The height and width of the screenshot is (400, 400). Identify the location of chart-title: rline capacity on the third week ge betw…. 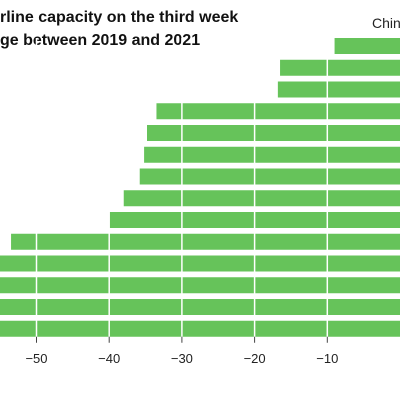
(119, 29).